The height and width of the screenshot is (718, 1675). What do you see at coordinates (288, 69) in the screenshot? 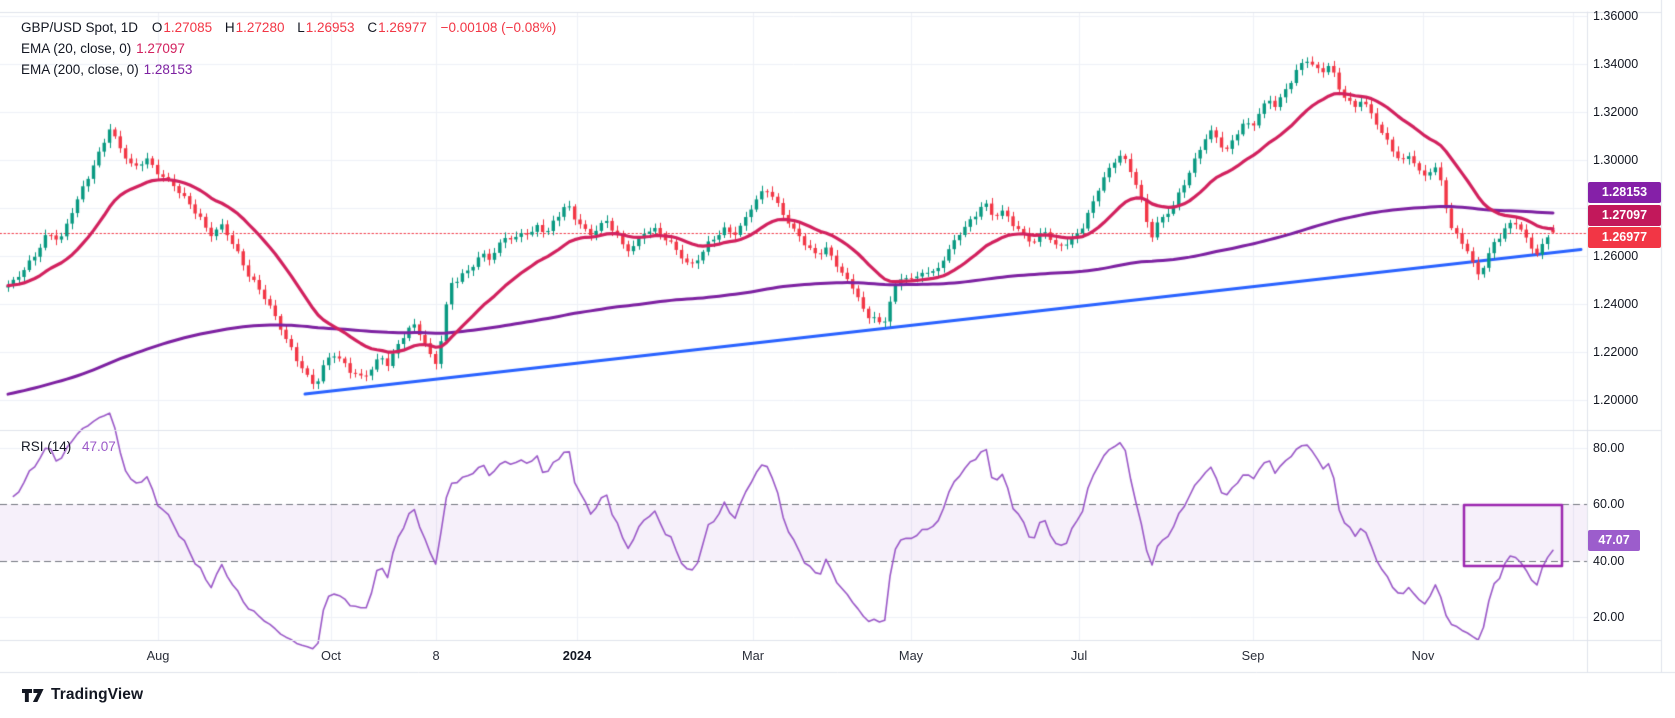
I see `ema200-row: EMA (200, close, 0) 1.28153` at bounding box center [288, 69].